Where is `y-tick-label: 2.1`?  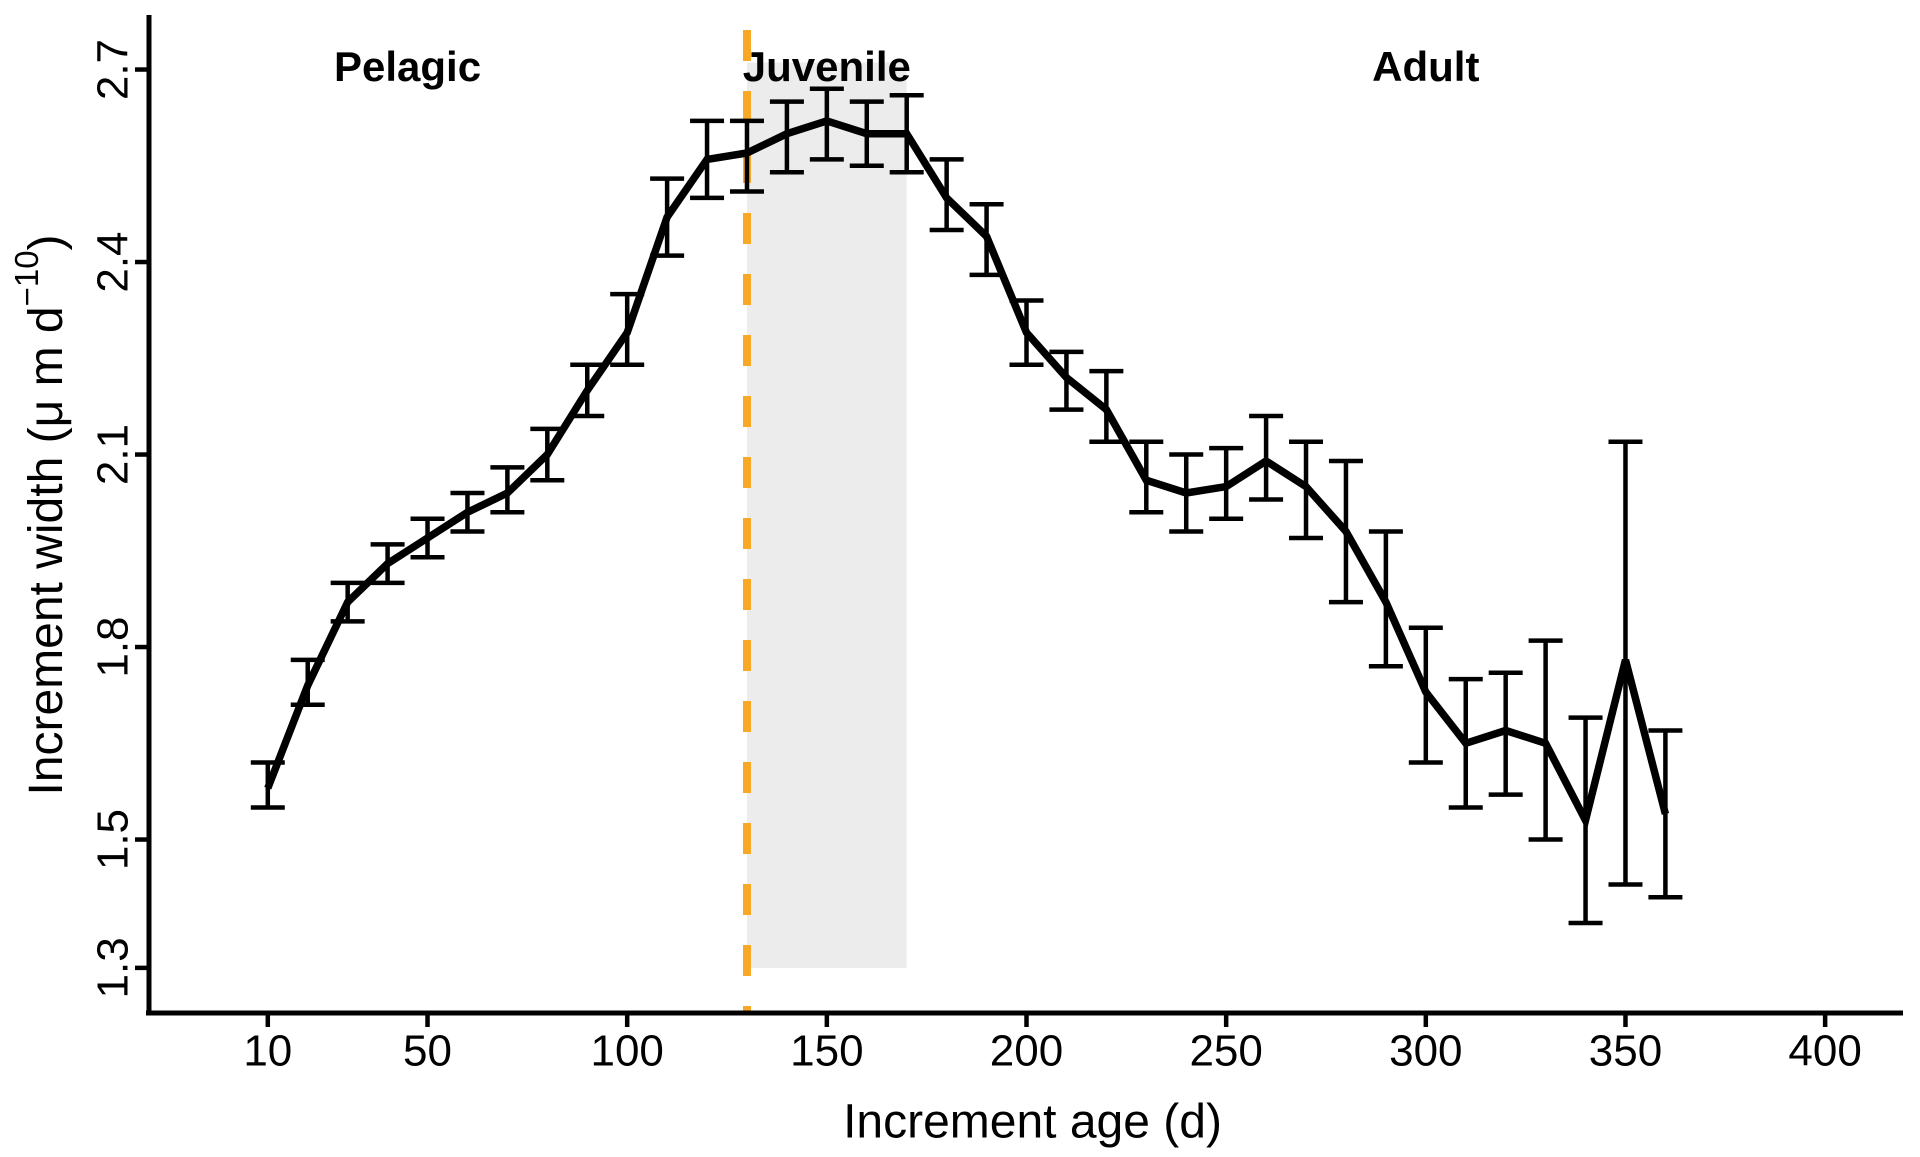 y-tick-label: 2.1 is located at coordinates (113, 454).